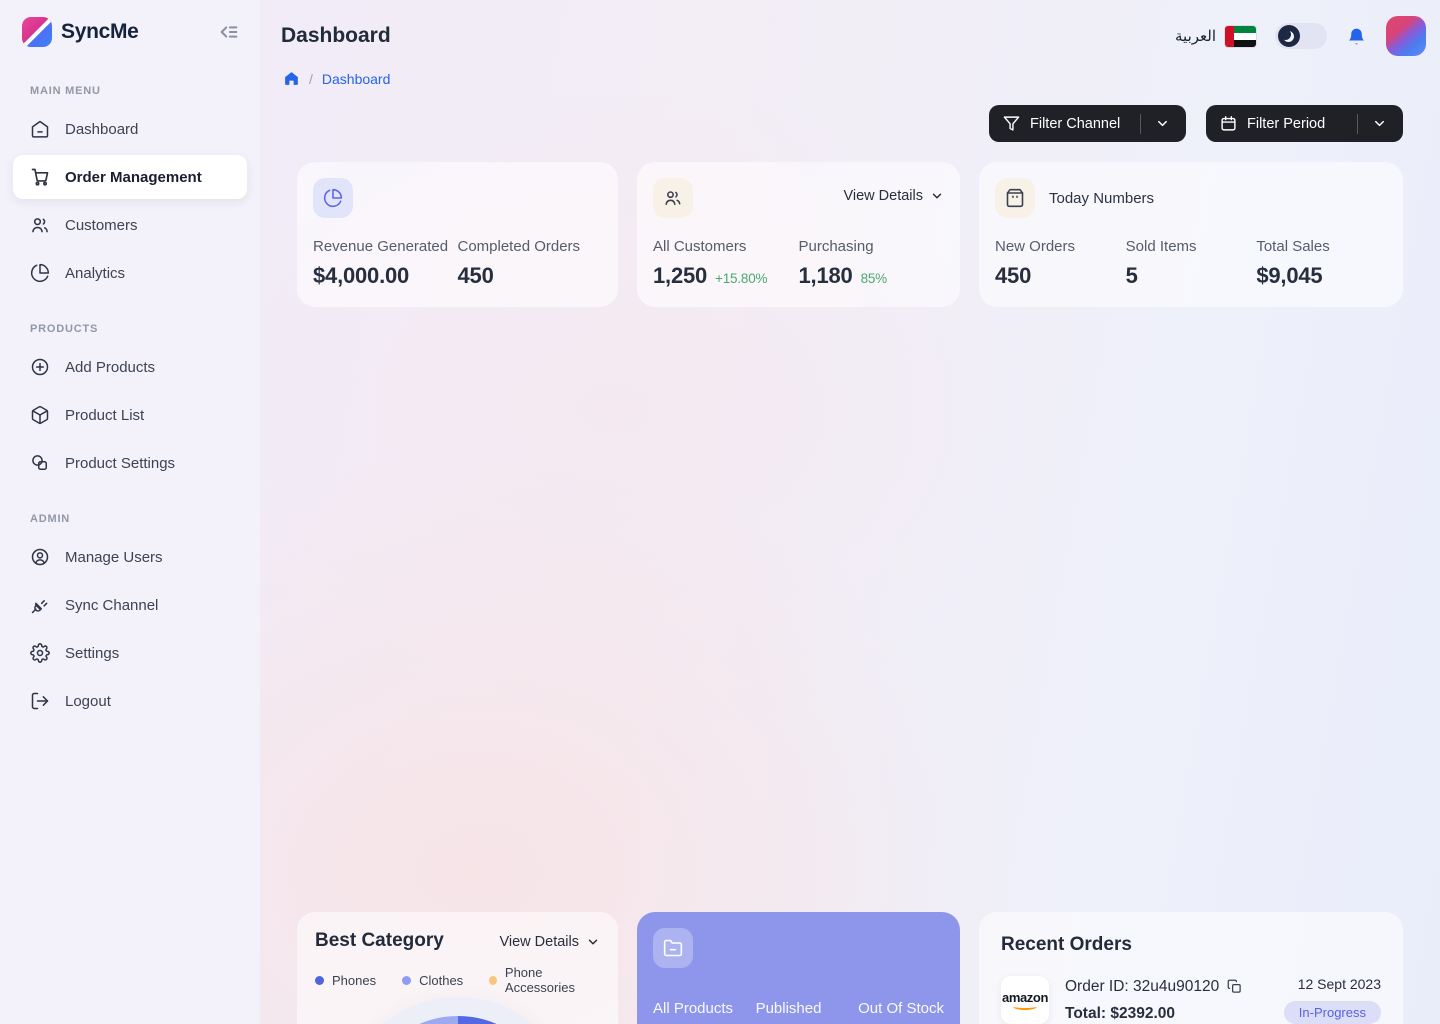 The height and width of the screenshot is (1024, 1440). Describe the element at coordinates (102, 129) in the screenshot. I see `sidebar-item-label: Dashboard` at that location.